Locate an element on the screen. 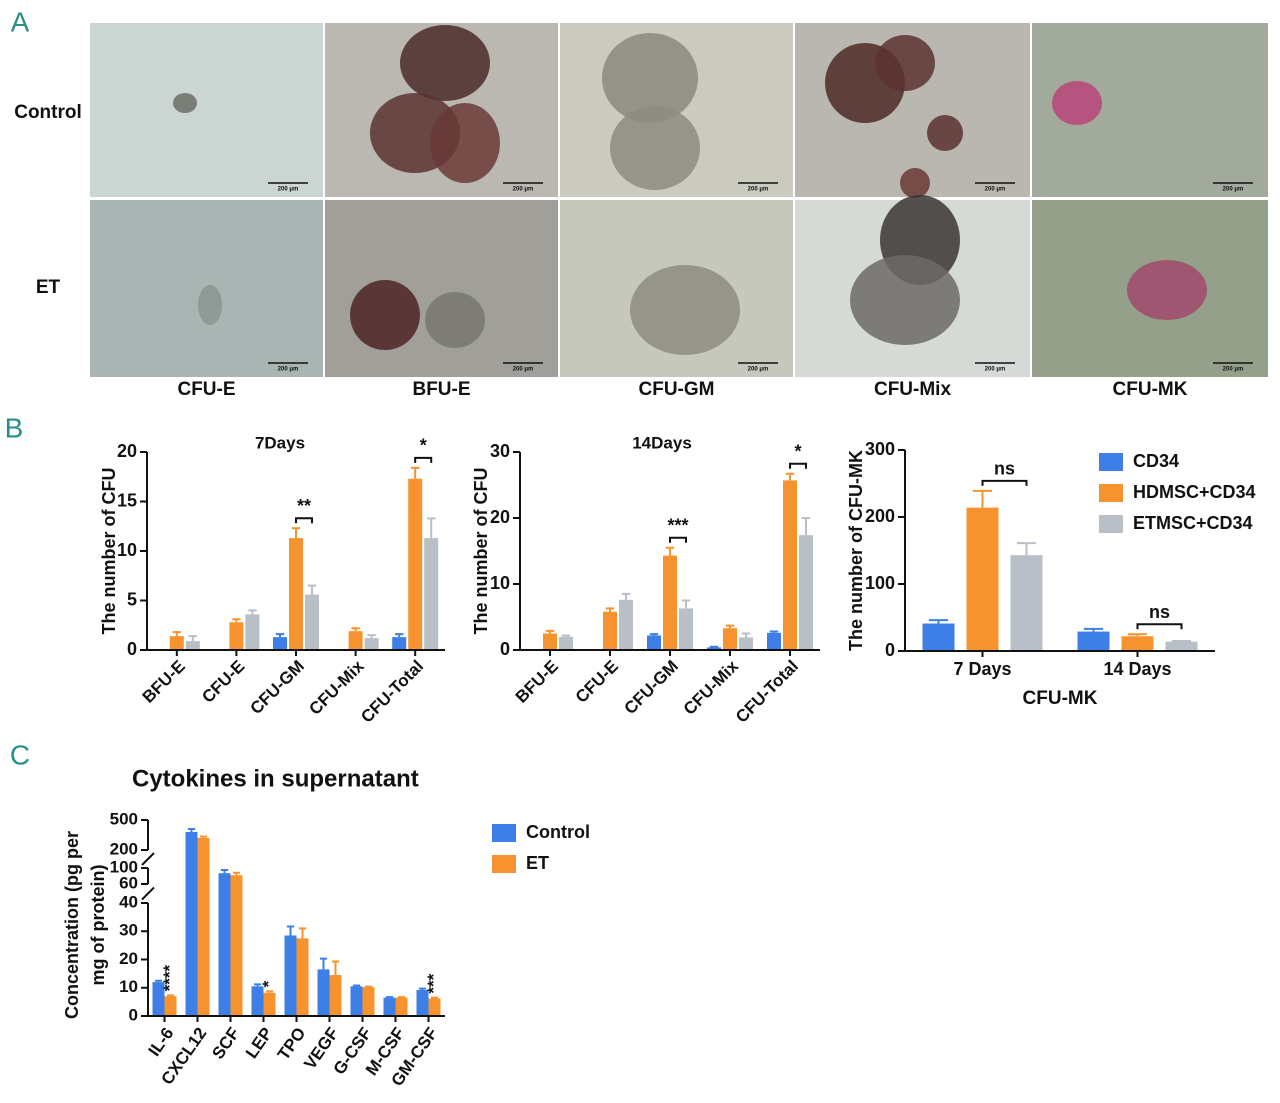  y-tick-label: 100 is located at coordinates (880, 583).